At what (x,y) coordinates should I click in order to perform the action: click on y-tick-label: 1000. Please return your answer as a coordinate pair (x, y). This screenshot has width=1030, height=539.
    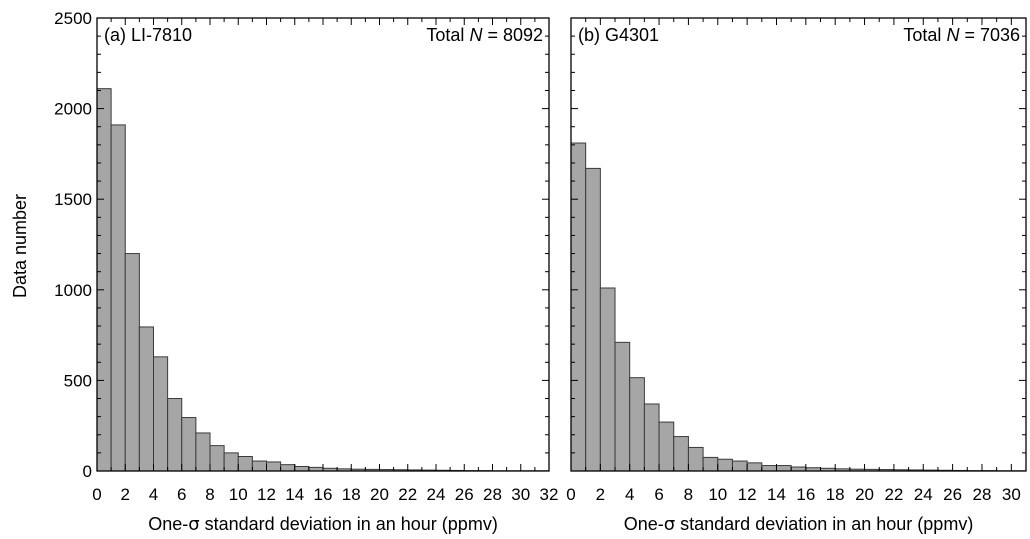
    Looking at the image, I should click on (73, 290).